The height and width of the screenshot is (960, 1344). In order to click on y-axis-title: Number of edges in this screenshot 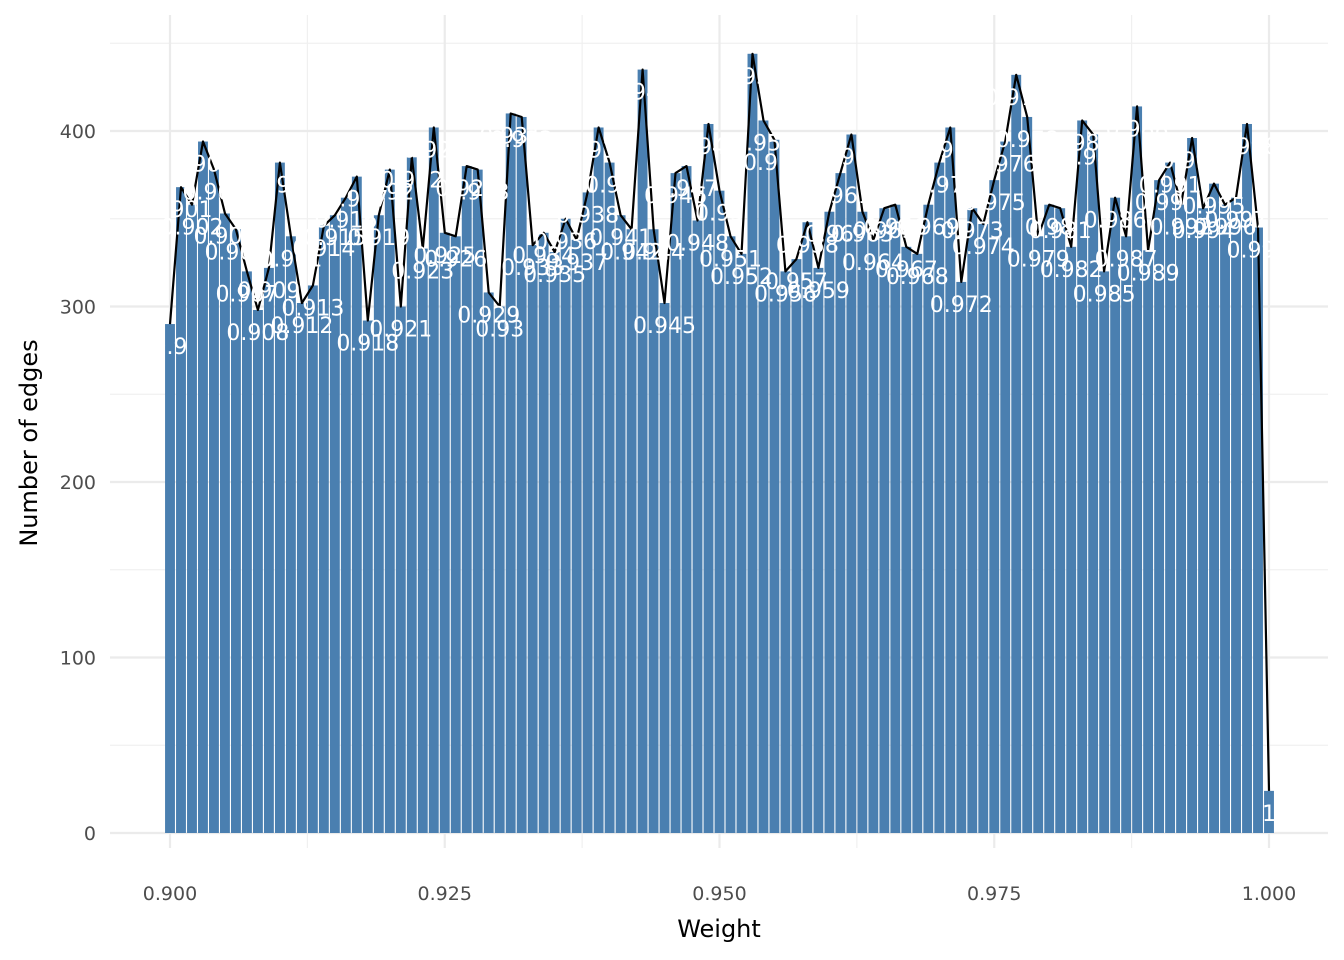, I will do `click(29, 442)`.